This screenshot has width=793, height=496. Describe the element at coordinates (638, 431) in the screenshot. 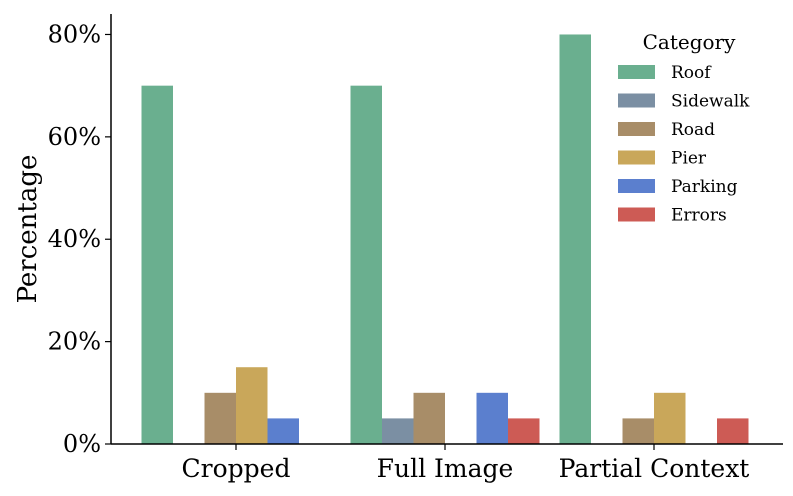

I see `bar-road-partial-context` at that location.